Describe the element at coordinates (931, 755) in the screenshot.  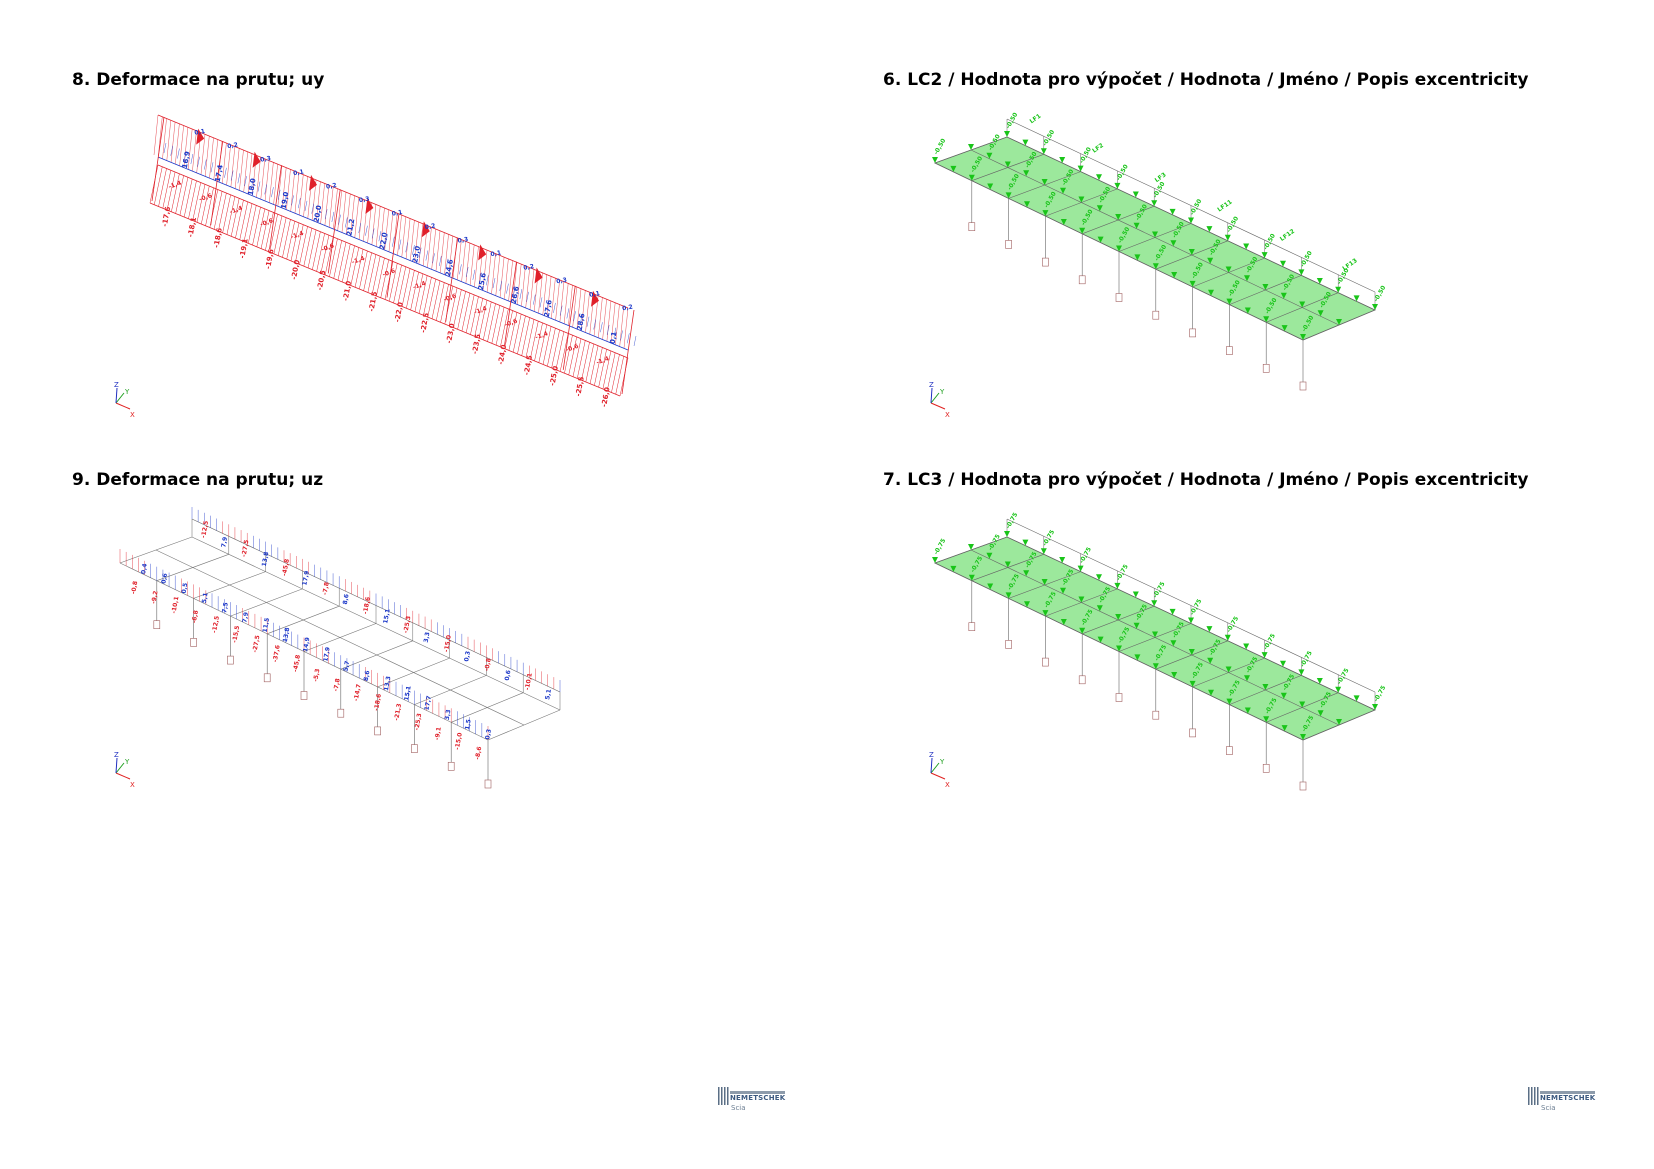
I see `axis-label: Z` at that location.